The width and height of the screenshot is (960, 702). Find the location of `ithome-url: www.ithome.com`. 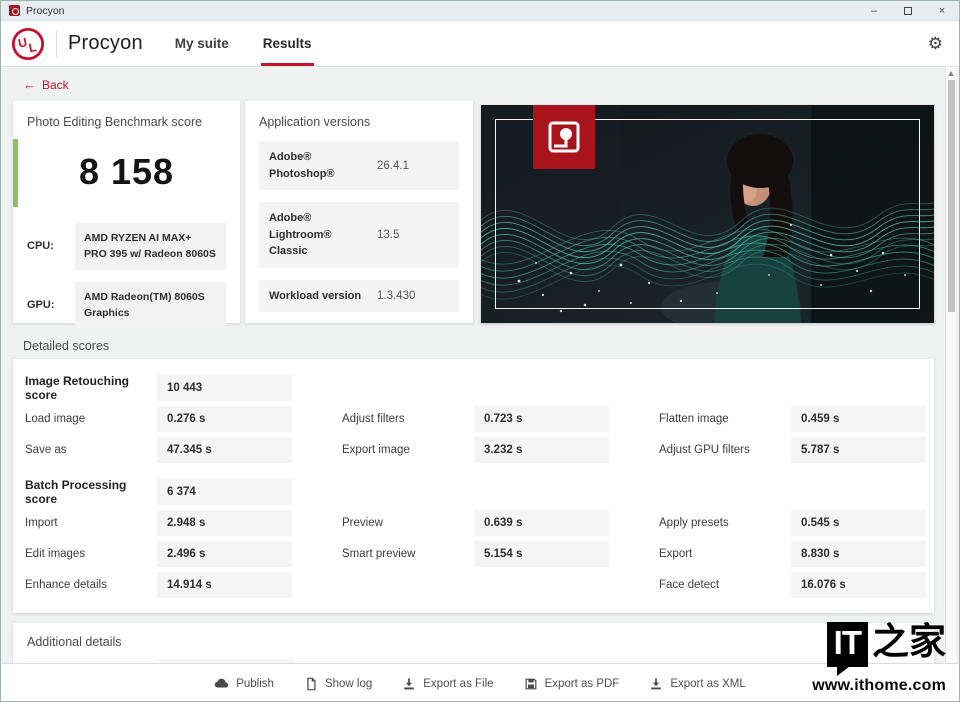

ithome-url: www.ithome.com is located at coordinates (879, 685).